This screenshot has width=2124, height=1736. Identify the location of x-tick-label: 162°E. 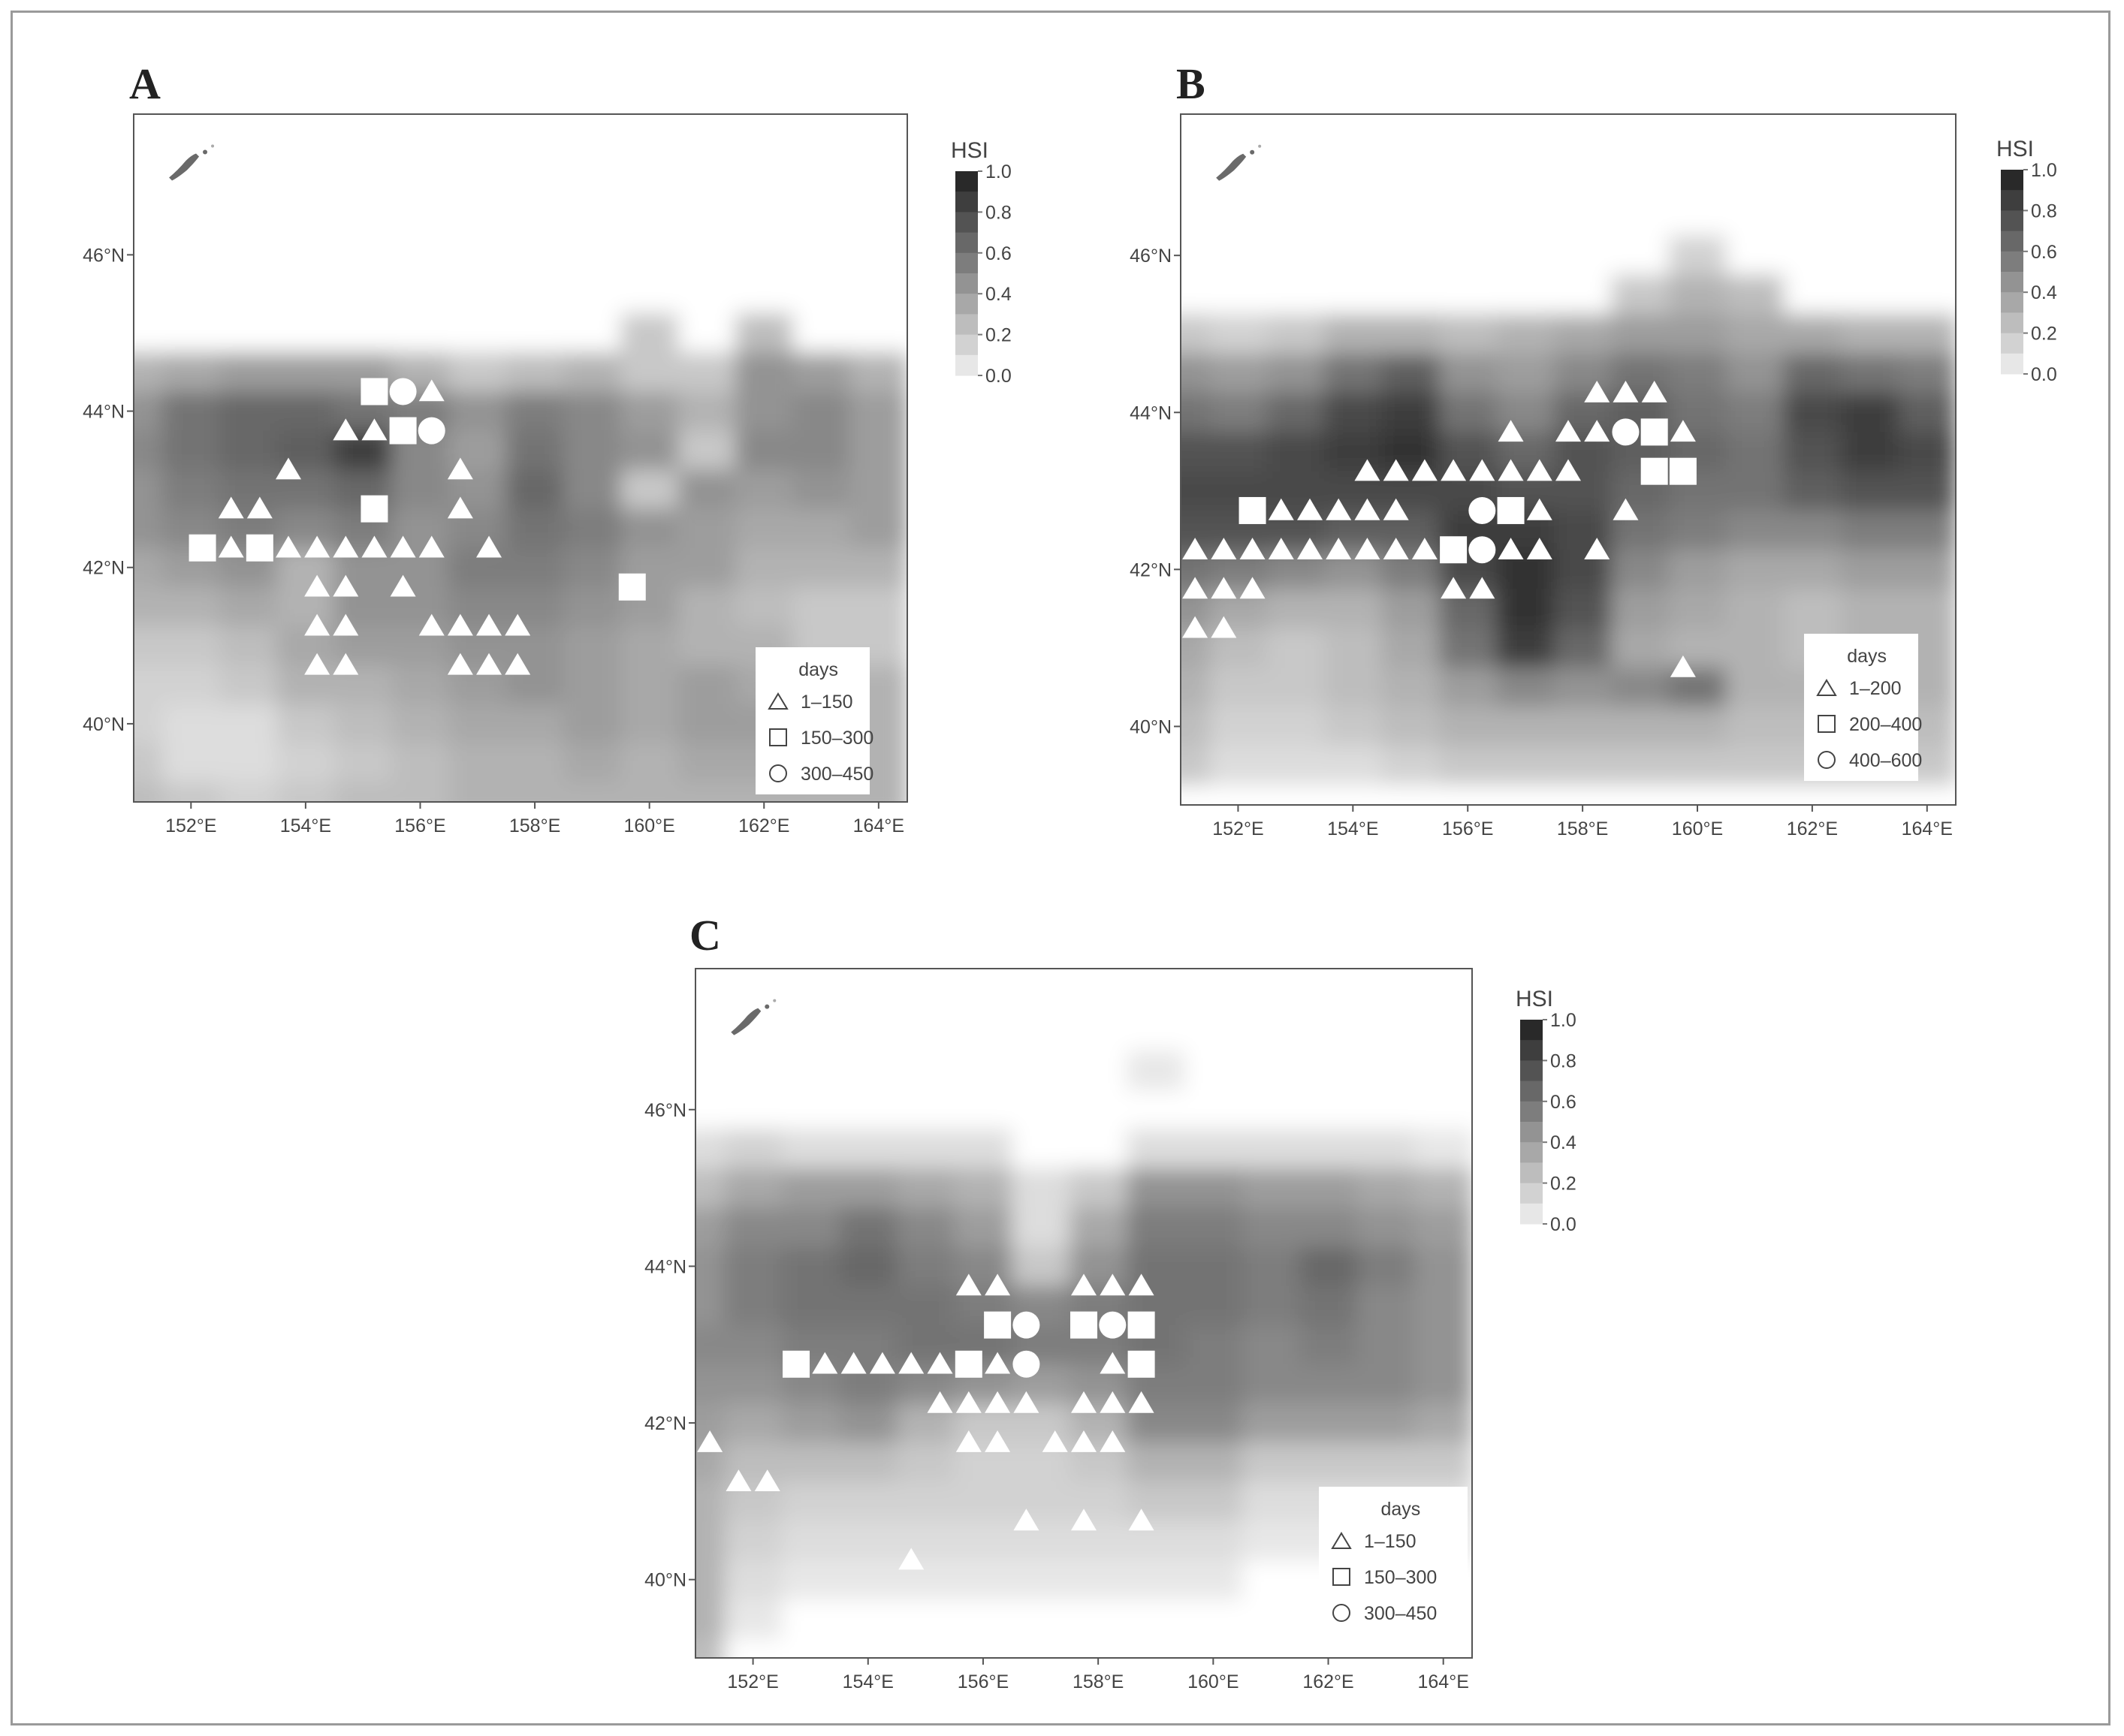
(1327, 1681).